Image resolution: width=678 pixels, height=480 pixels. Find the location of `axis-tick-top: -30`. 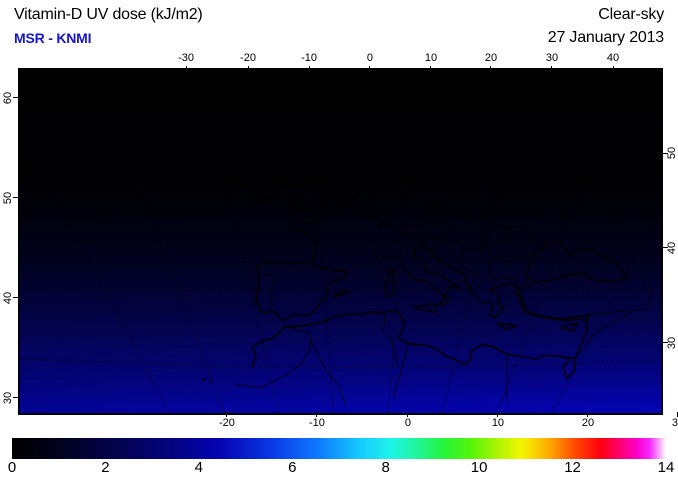

axis-tick-top: -30 is located at coordinates (186, 58).